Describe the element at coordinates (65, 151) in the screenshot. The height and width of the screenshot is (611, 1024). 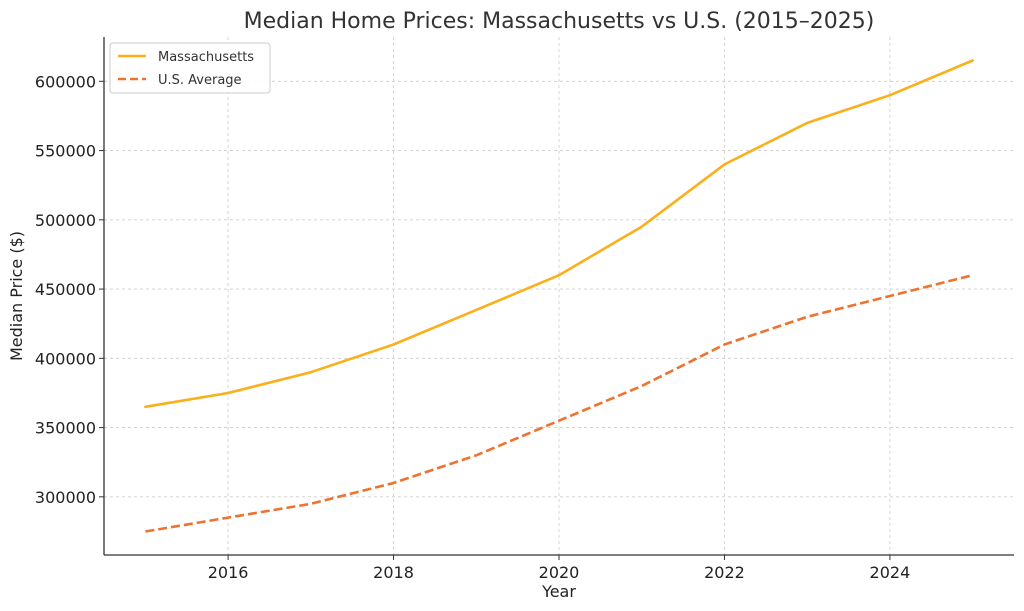
I see `y-tick-label: 550000` at that location.